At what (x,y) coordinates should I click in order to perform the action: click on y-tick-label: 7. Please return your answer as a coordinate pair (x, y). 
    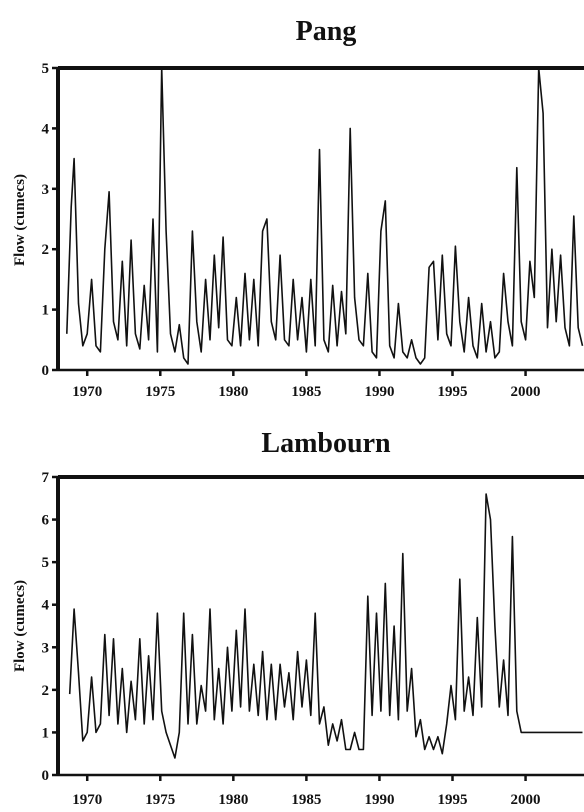
    Looking at the image, I should click on (46, 478).